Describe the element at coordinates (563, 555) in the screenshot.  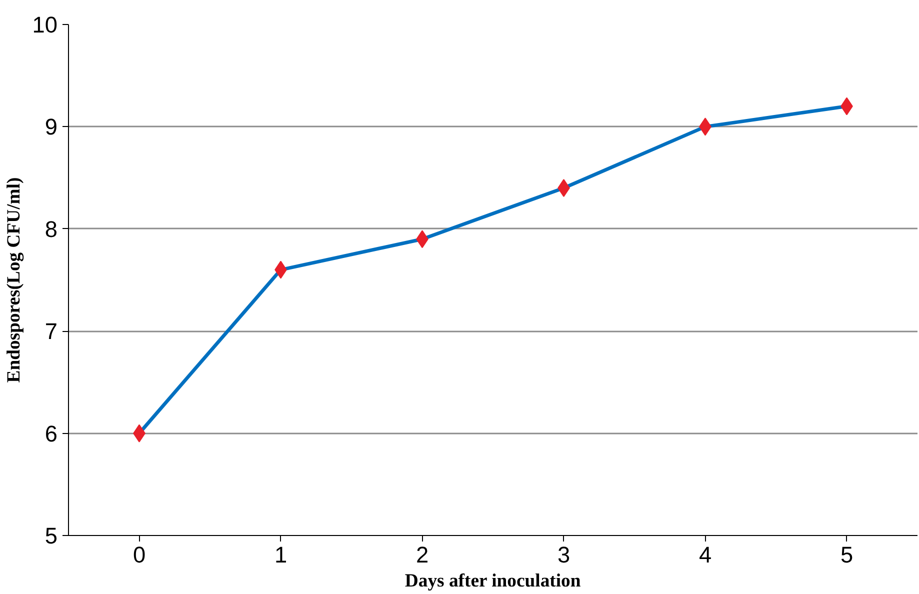
I see `x-tick-label: 3` at that location.